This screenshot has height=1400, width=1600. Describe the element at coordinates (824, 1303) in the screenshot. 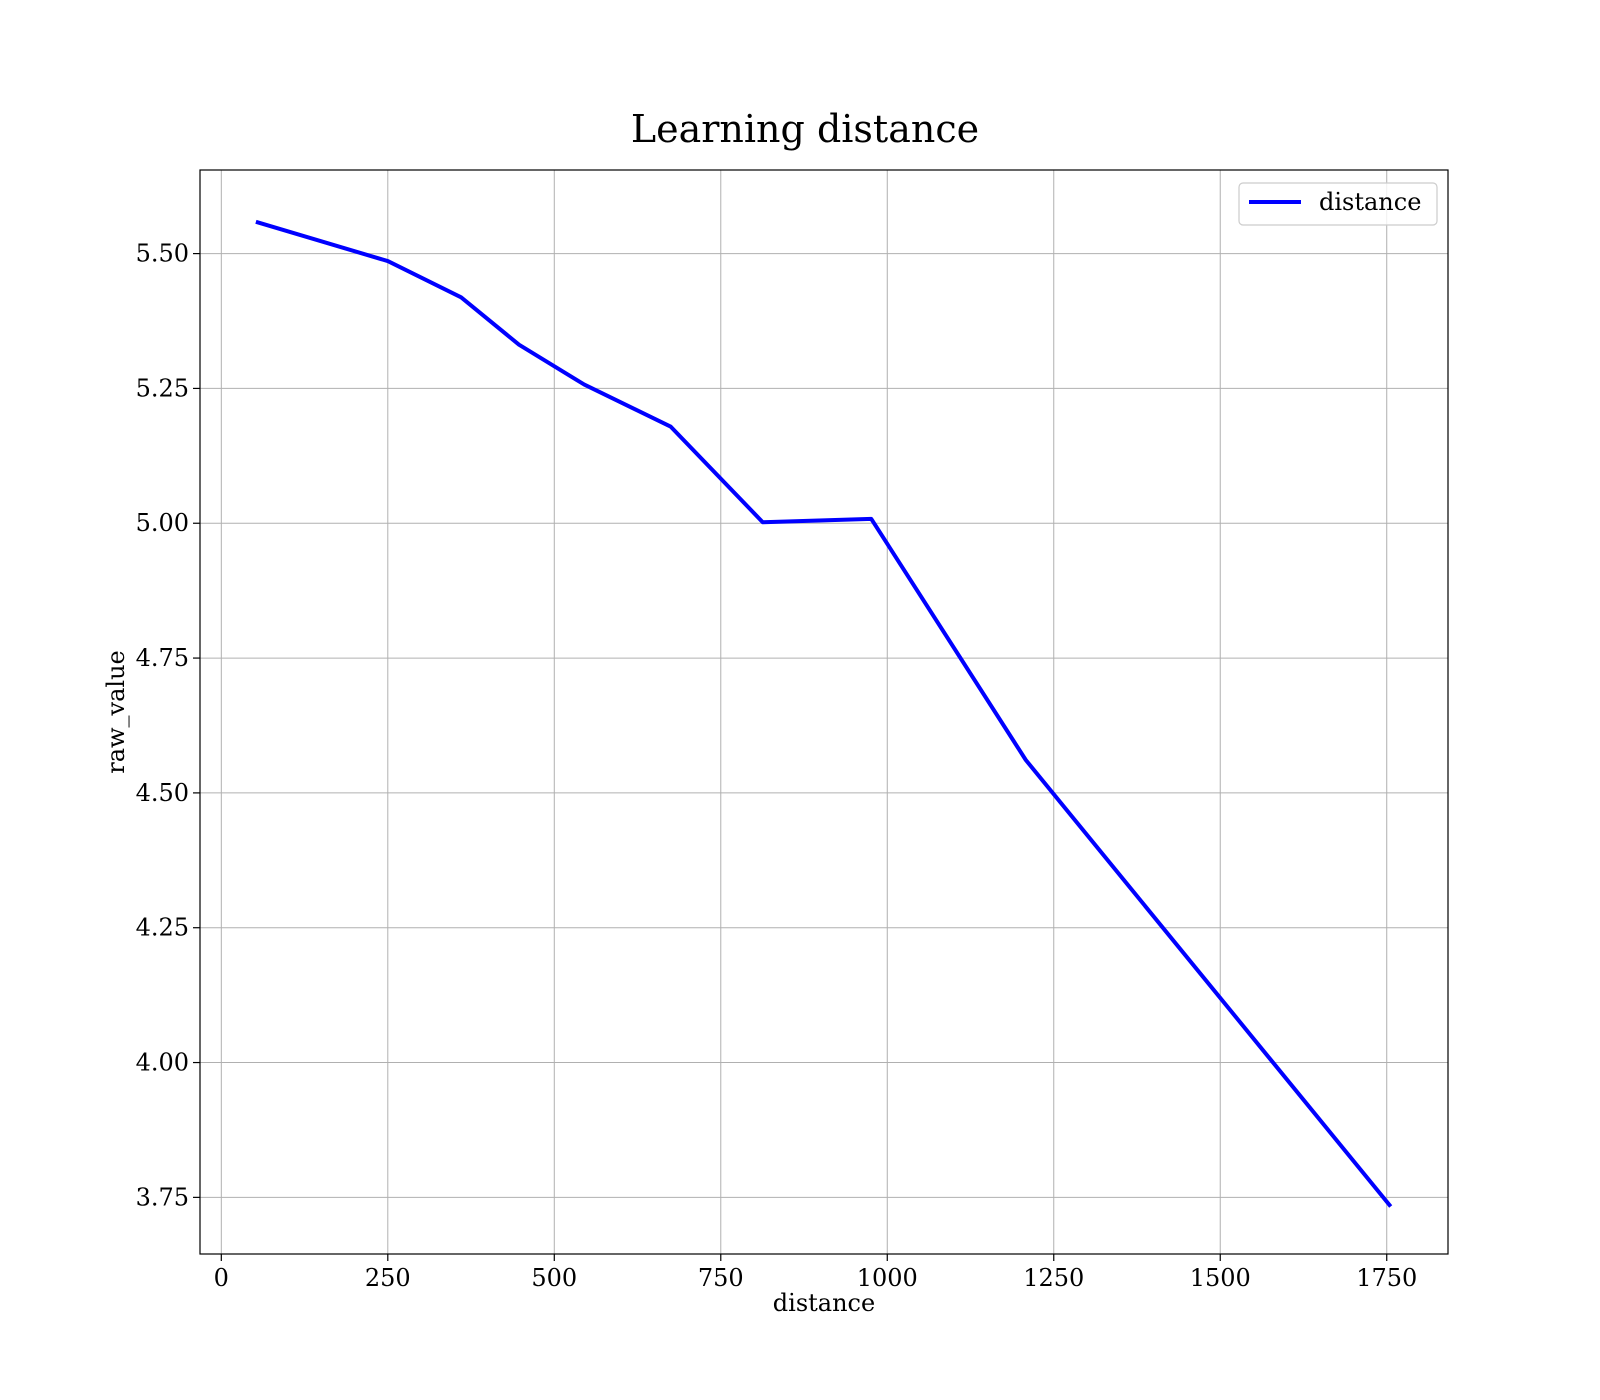

I see `x-axis-label: distance` at that location.